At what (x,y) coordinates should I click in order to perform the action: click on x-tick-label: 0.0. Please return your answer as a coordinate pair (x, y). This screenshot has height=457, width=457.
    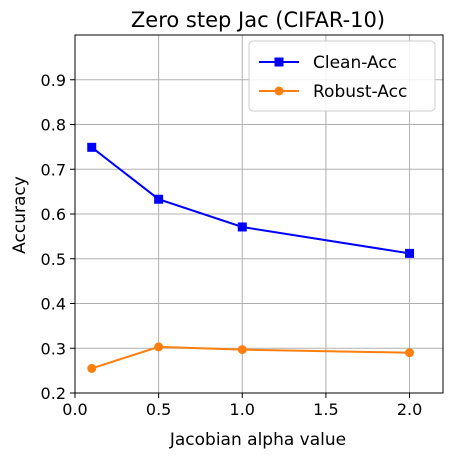
    Looking at the image, I should click on (74, 409).